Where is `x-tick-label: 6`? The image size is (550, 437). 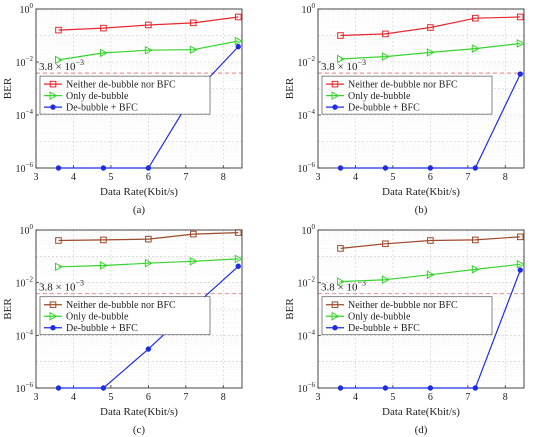
x-tick-label: 6 is located at coordinates (430, 397).